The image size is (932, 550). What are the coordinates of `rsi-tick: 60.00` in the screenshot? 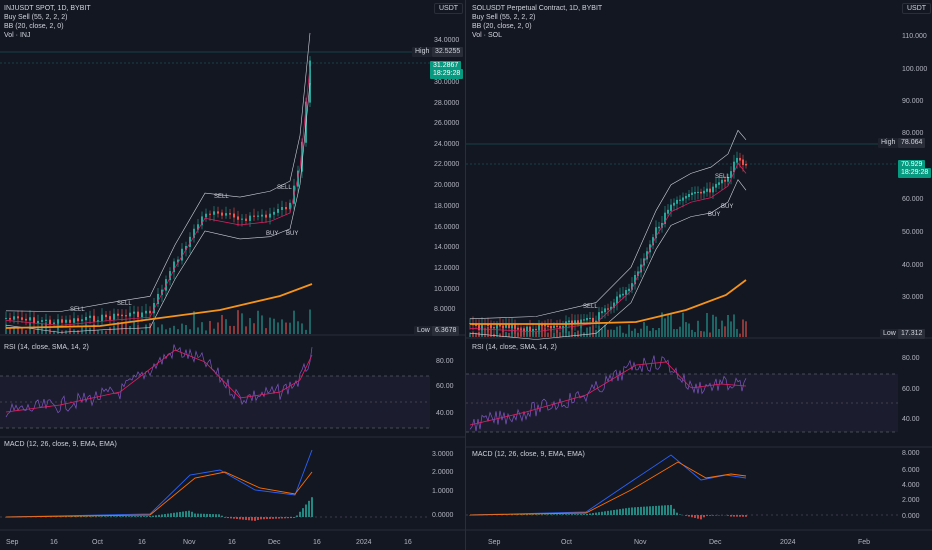 It's located at (911, 389).